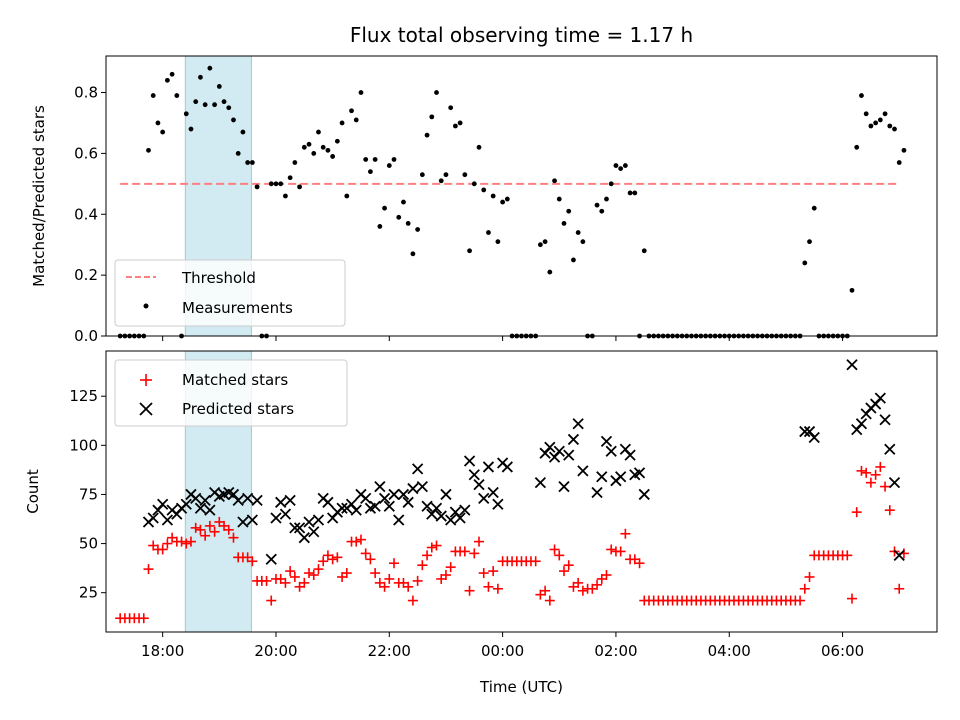 This screenshot has height=720, width=960. I want to click on legend-predicted-label: Predicted stars, so click(238, 409).